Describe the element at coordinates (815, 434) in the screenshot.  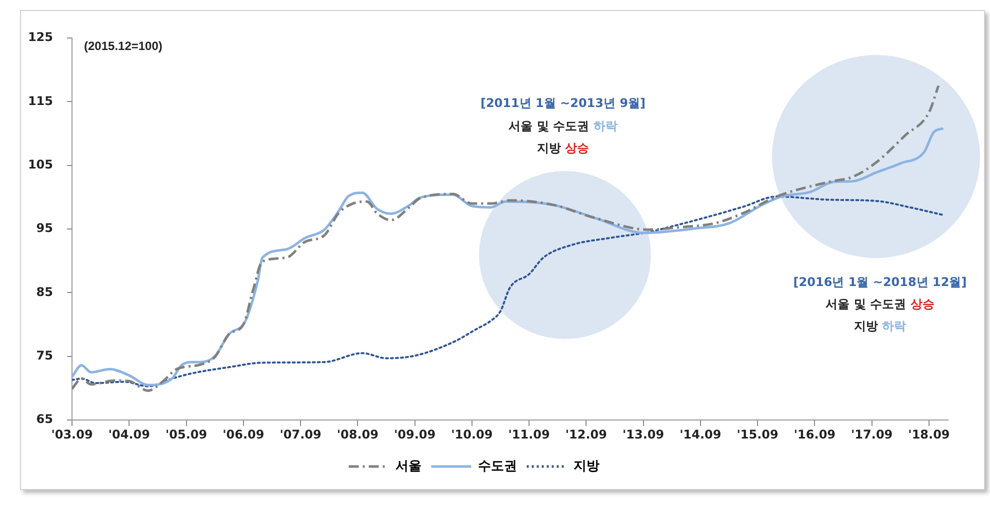
I see `x-tick-label: '16.09` at that location.